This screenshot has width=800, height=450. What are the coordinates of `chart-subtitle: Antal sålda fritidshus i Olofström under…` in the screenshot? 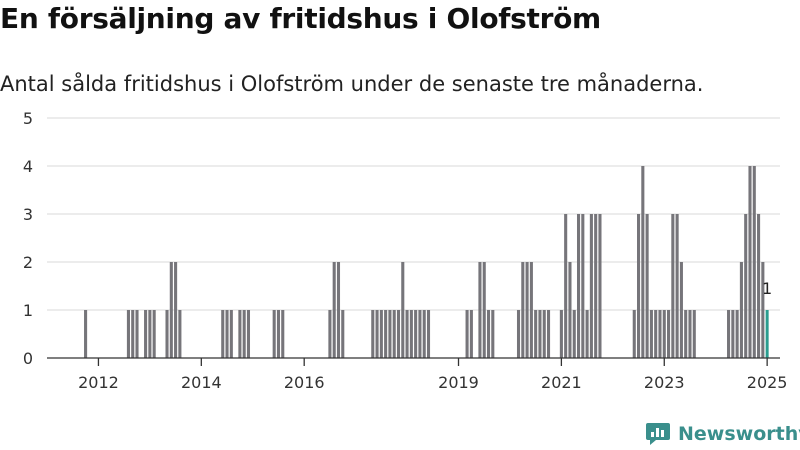 It's located at (352, 84).